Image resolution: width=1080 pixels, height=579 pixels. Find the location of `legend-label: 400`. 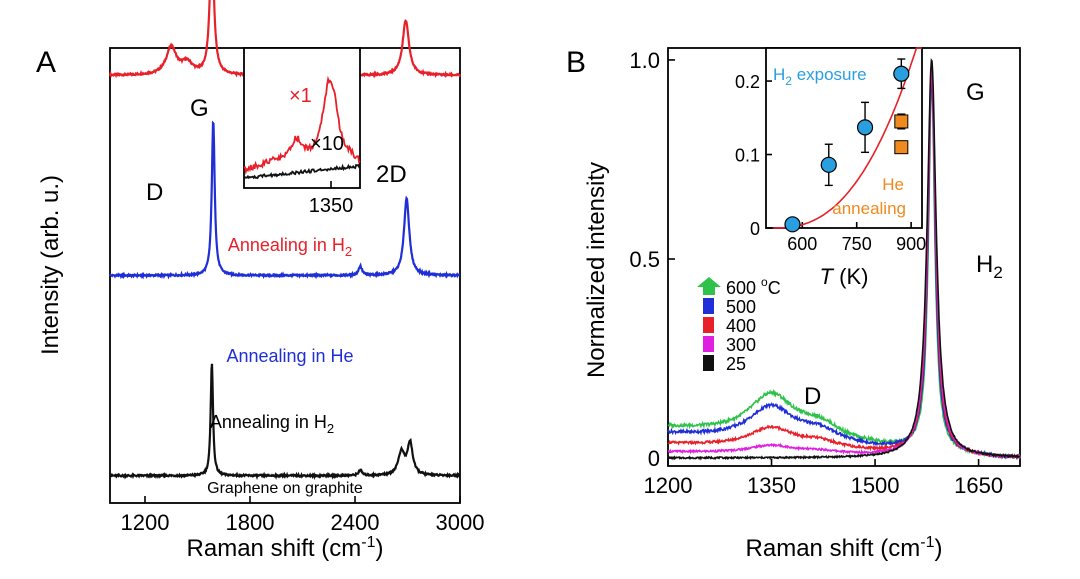

legend-label: 400 is located at coordinates (741, 326).